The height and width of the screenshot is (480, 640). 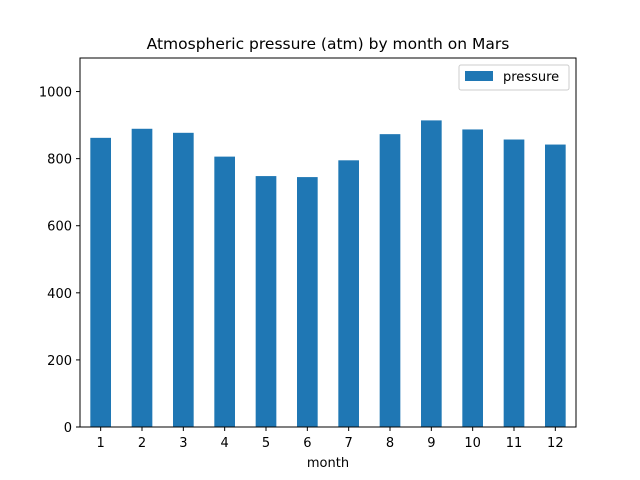 What do you see at coordinates (531, 77) in the screenshot?
I see `legend-label: pressure` at bounding box center [531, 77].